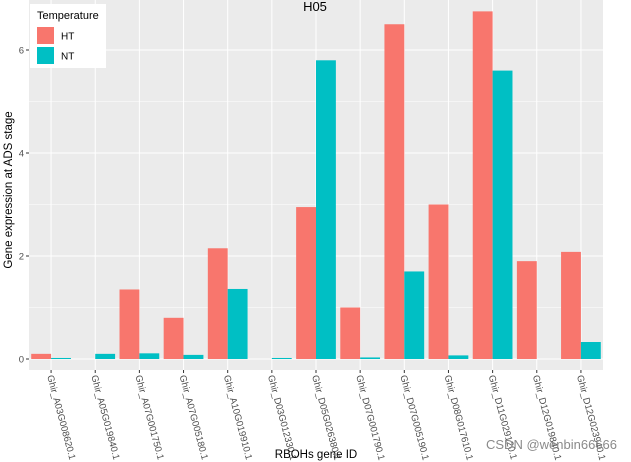 The image size is (631, 462). Describe the element at coordinates (45, 55) in the screenshot. I see `legend-key-nt` at that location.